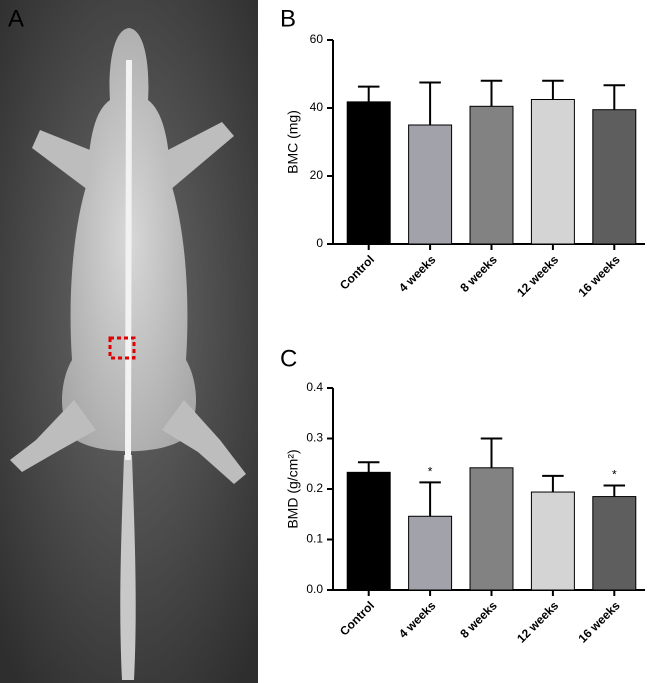 This screenshot has height=683, width=650. Describe the element at coordinates (16, 18) in the screenshot. I see `panel-label: A` at that location.